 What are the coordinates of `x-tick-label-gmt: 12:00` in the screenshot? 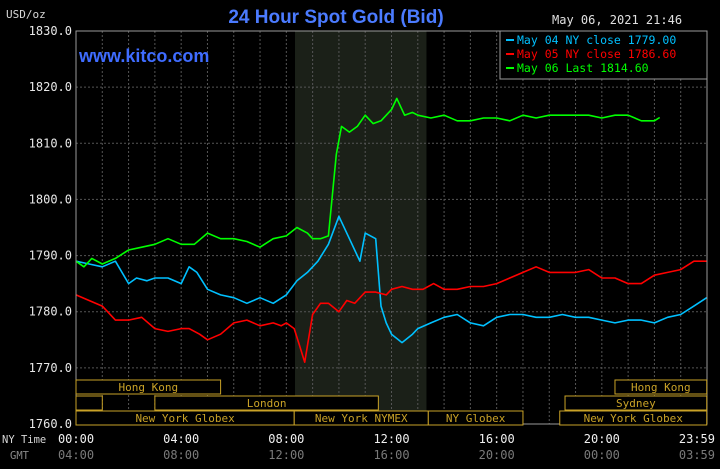 It's located at (286, 455).